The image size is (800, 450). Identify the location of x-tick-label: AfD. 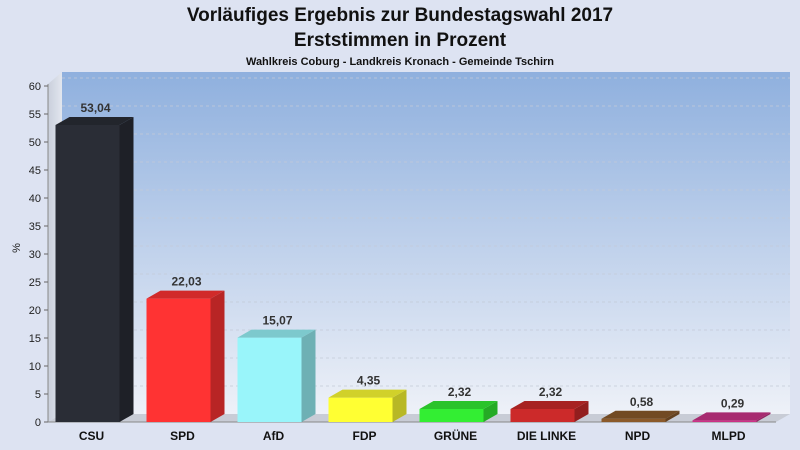
(274, 436).